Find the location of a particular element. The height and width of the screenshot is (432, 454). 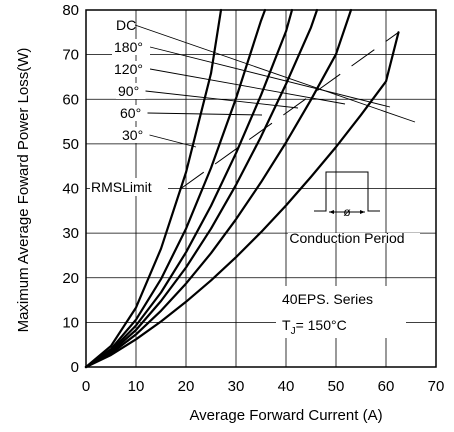

curve-label-180deg: 180° is located at coordinates (128, 47).